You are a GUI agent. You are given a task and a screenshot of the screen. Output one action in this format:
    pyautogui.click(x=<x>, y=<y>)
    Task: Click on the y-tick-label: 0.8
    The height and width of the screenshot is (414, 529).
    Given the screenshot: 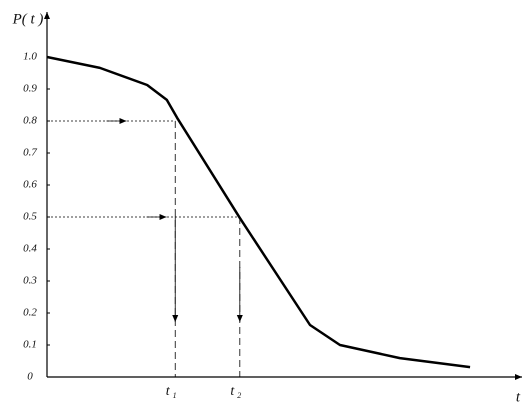 What is the action you would take?
    pyautogui.click(x=30, y=121)
    